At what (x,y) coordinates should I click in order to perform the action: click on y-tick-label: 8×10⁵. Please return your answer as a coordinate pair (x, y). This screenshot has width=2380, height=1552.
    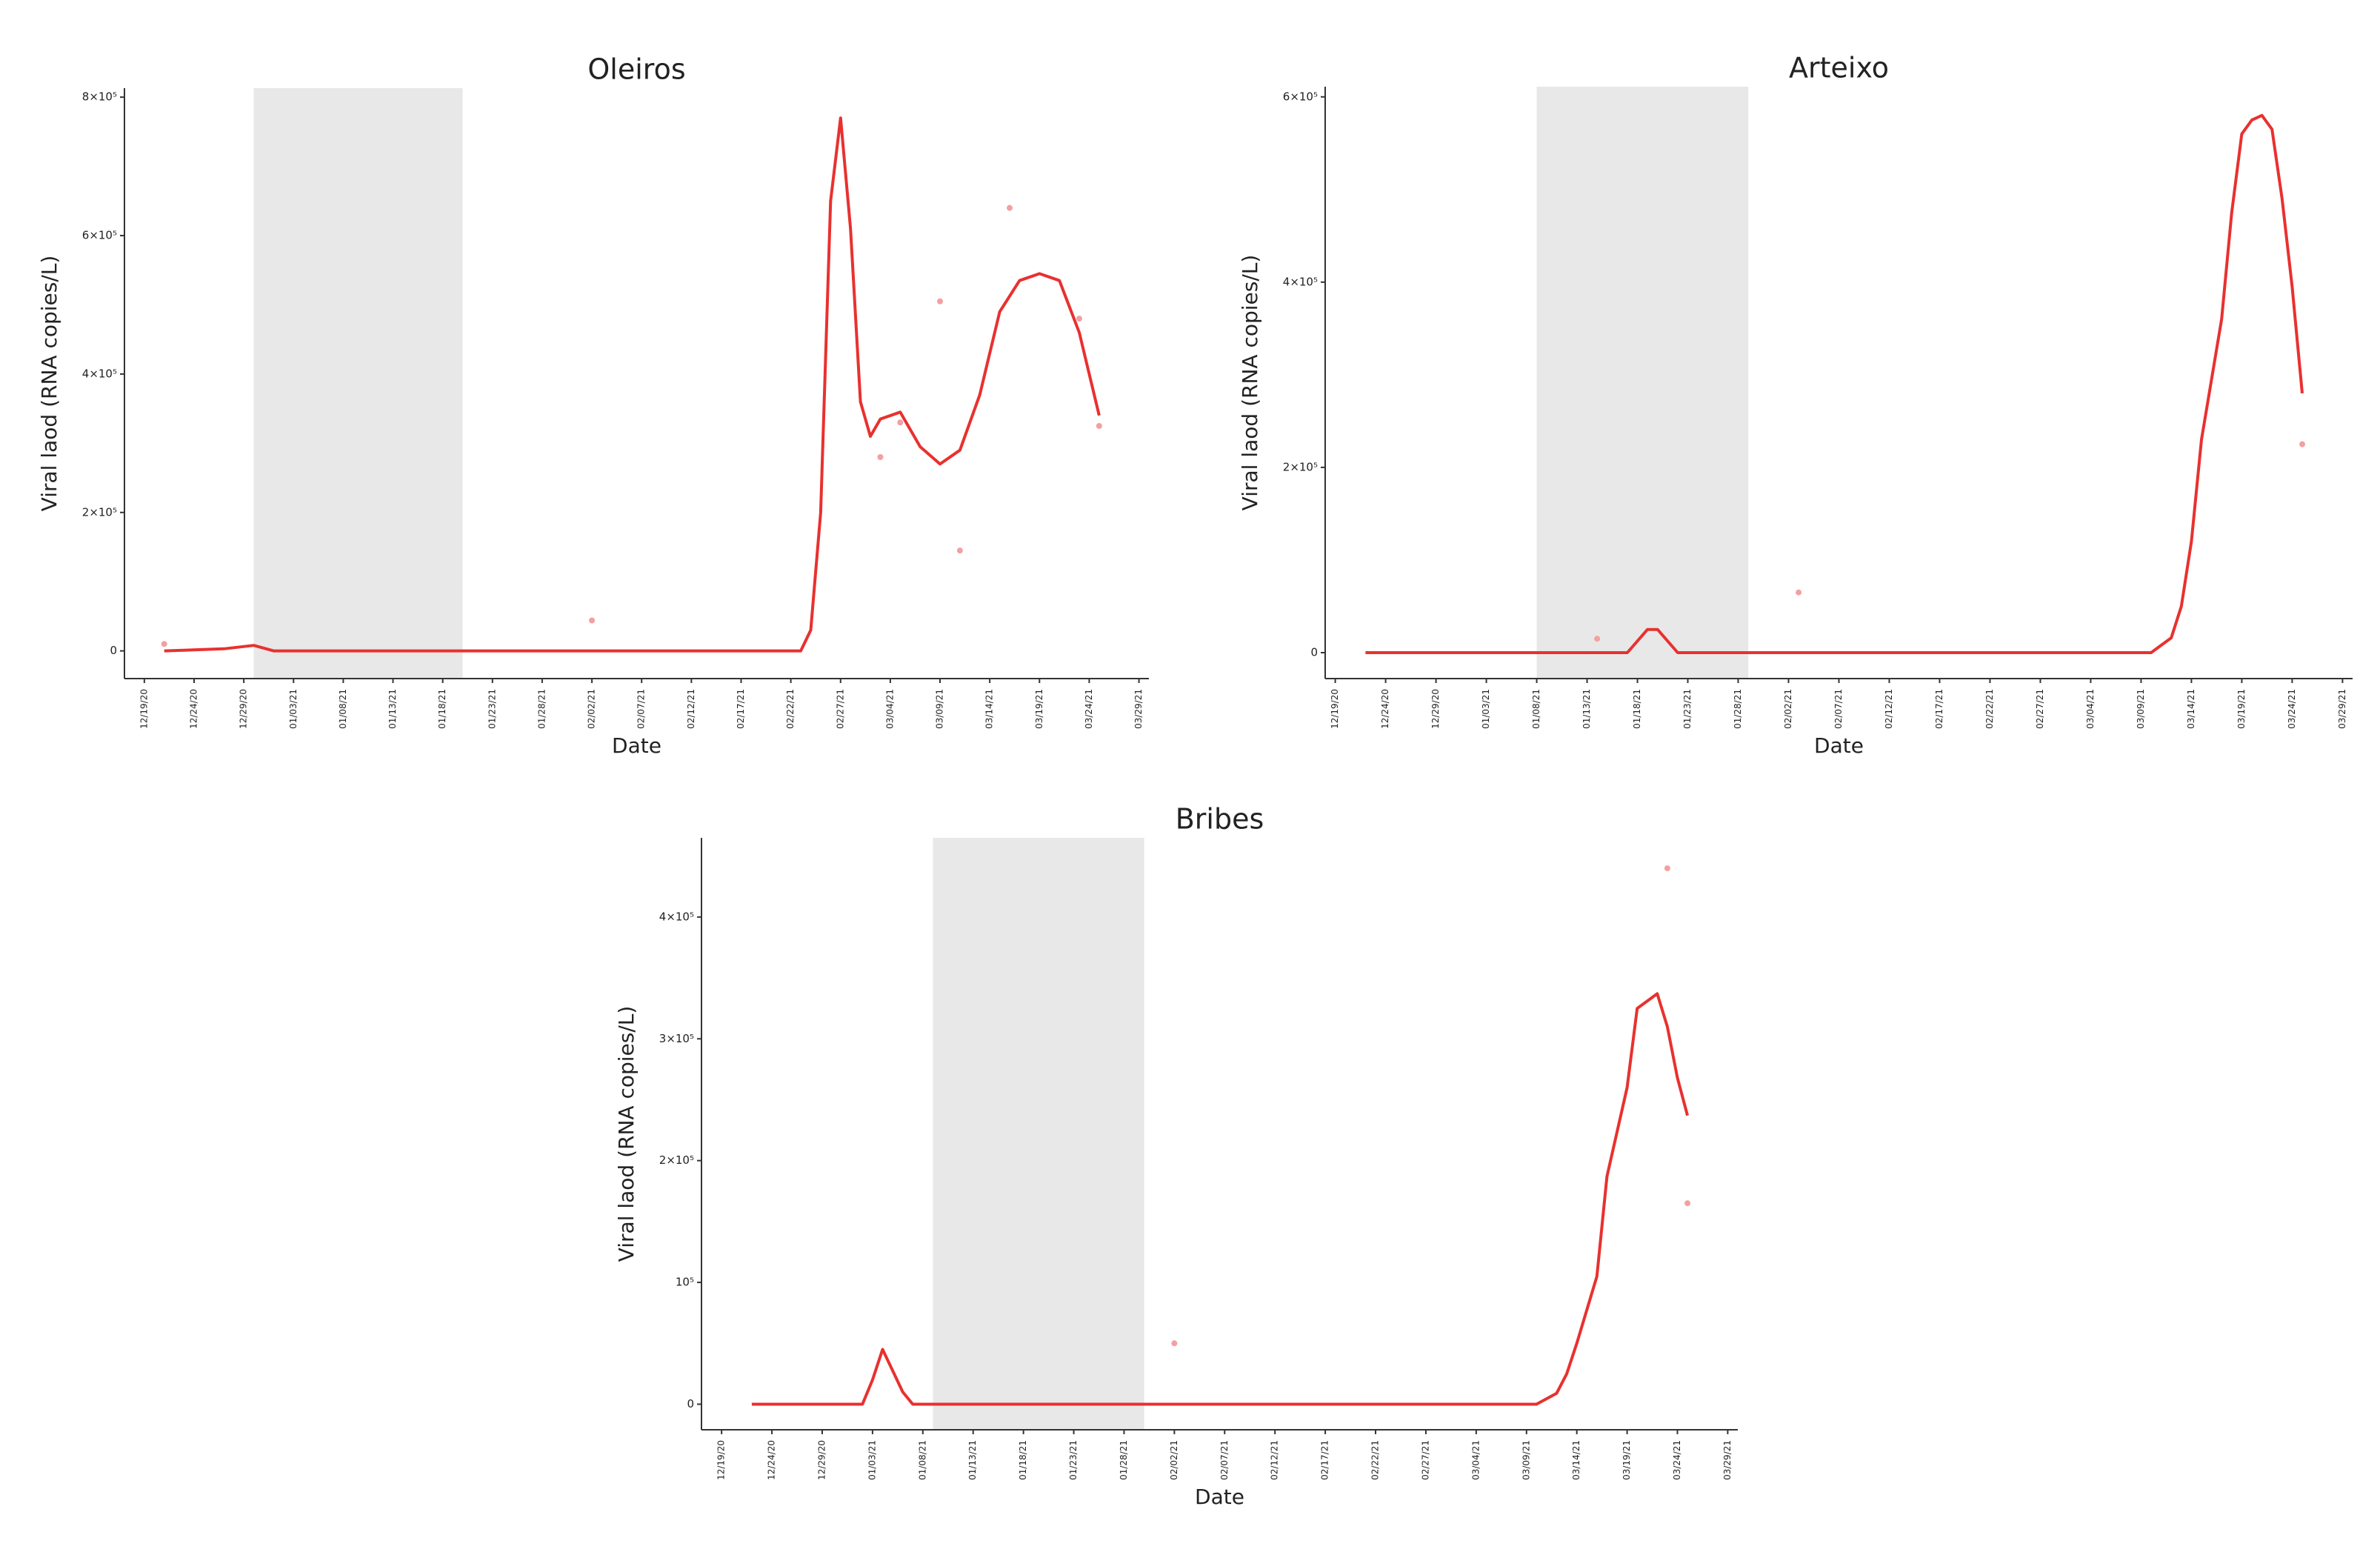
    Looking at the image, I should click on (100, 97).